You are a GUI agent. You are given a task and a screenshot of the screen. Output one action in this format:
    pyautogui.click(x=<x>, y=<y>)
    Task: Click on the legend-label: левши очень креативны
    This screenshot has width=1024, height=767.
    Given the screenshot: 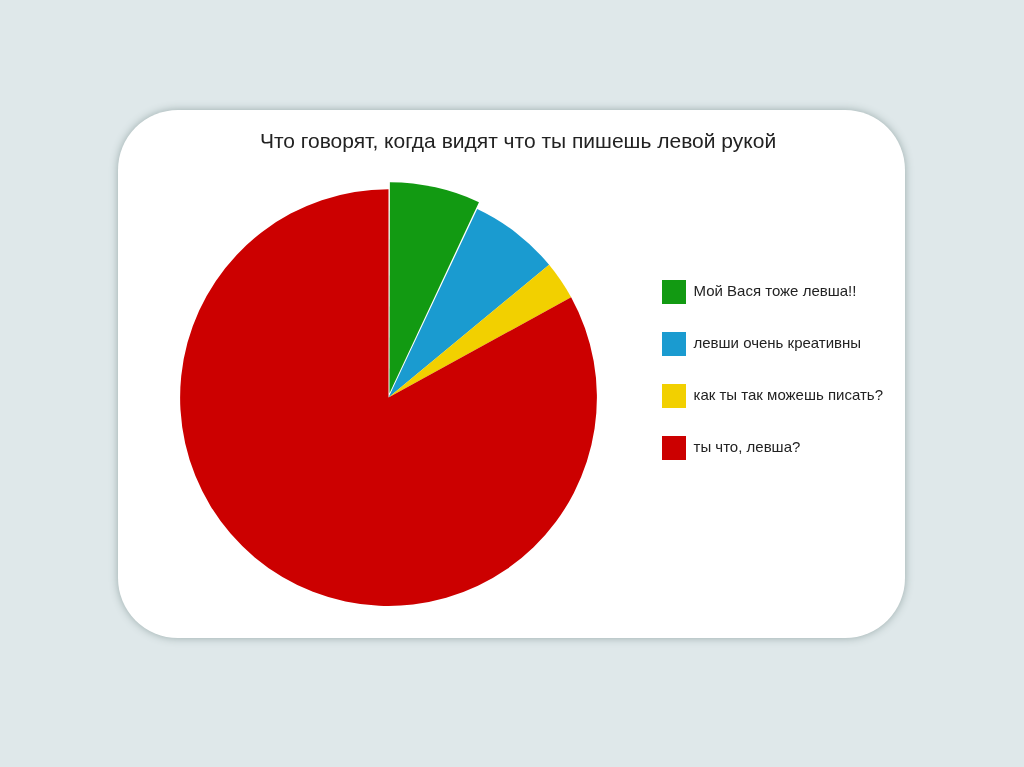 What is the action you would take?
    pyautogui.click(x=777, y=343)
    